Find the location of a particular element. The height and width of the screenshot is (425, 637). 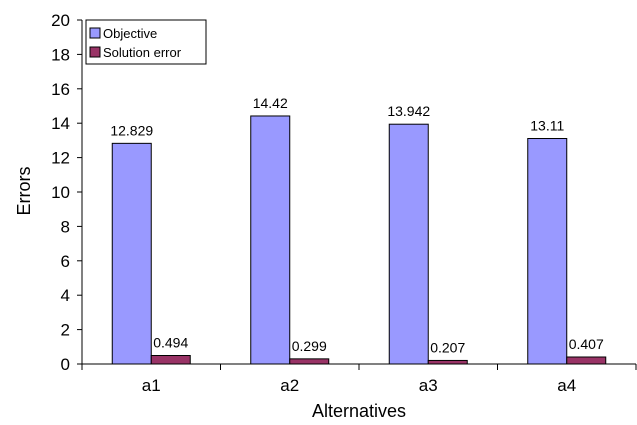

x-tick-label: a4 is located at coordinates (566, 385).